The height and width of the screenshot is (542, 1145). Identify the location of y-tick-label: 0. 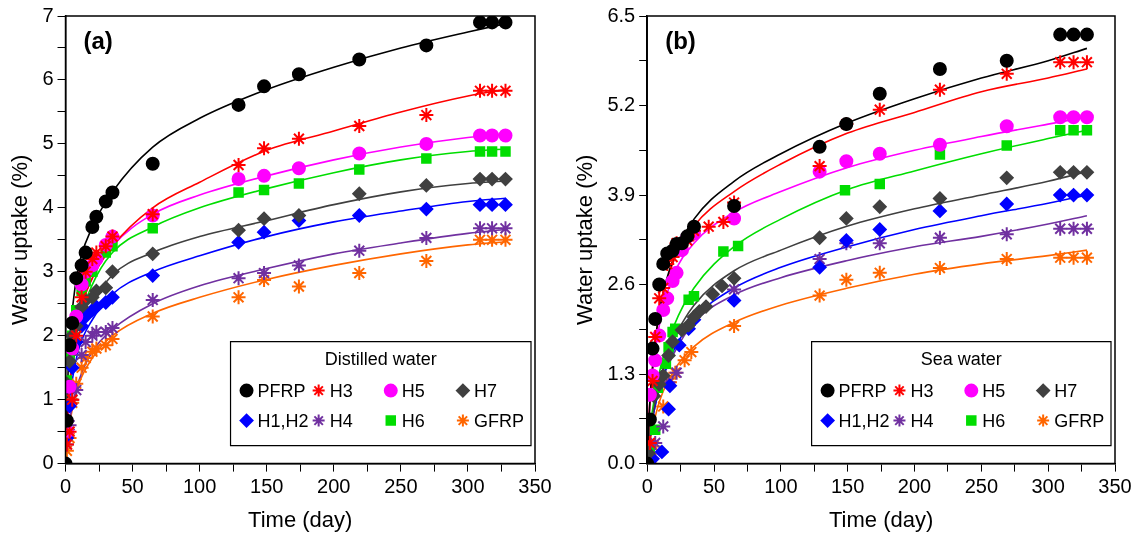
(48, 462).